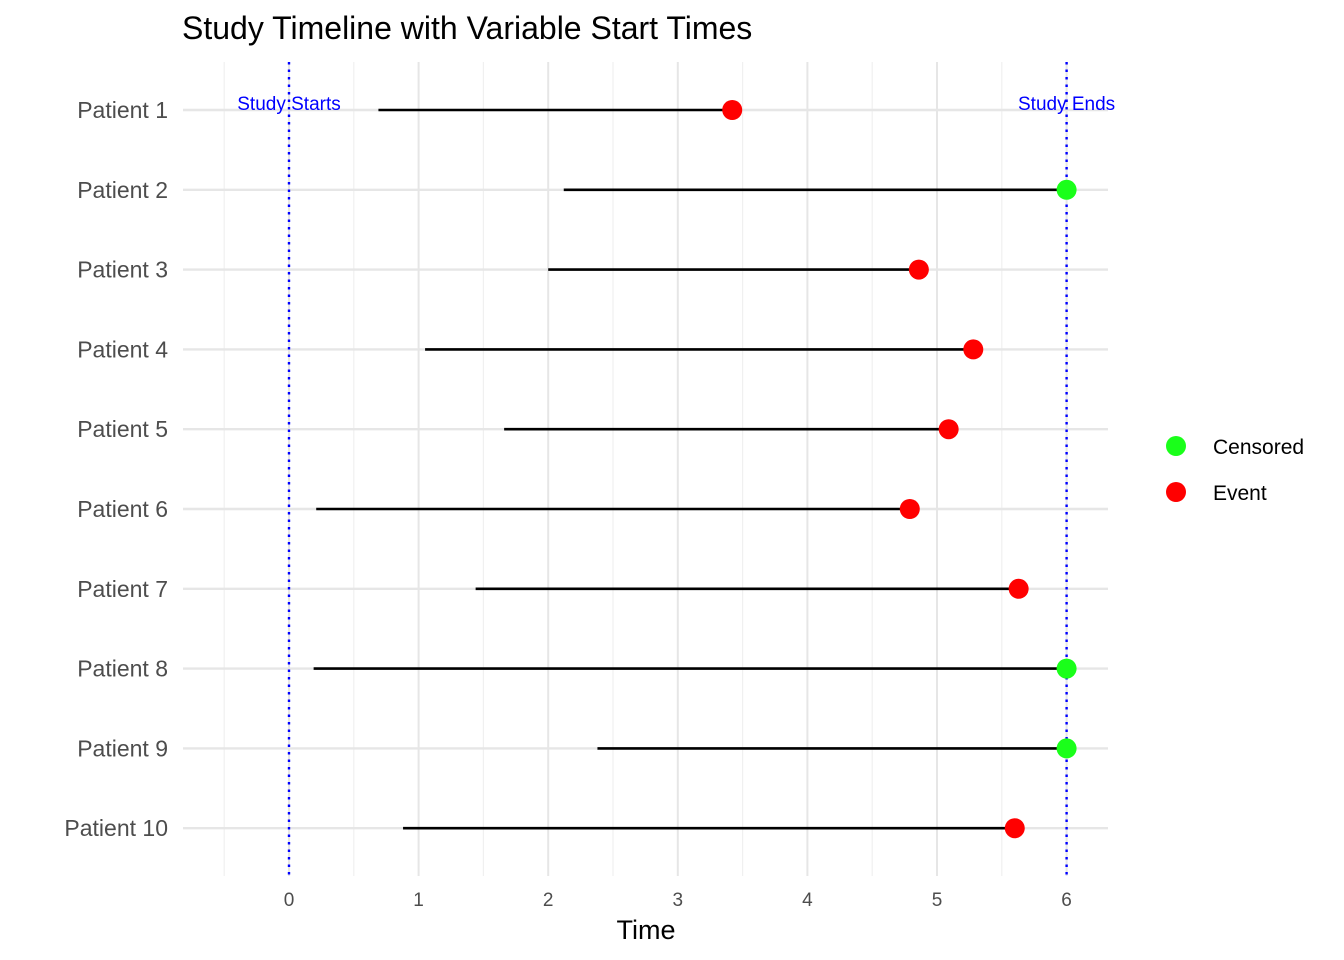 The width and height of the screenshot is (1344, 960). I want to click on y-axis-label: Patient 5, so click(122, 429).